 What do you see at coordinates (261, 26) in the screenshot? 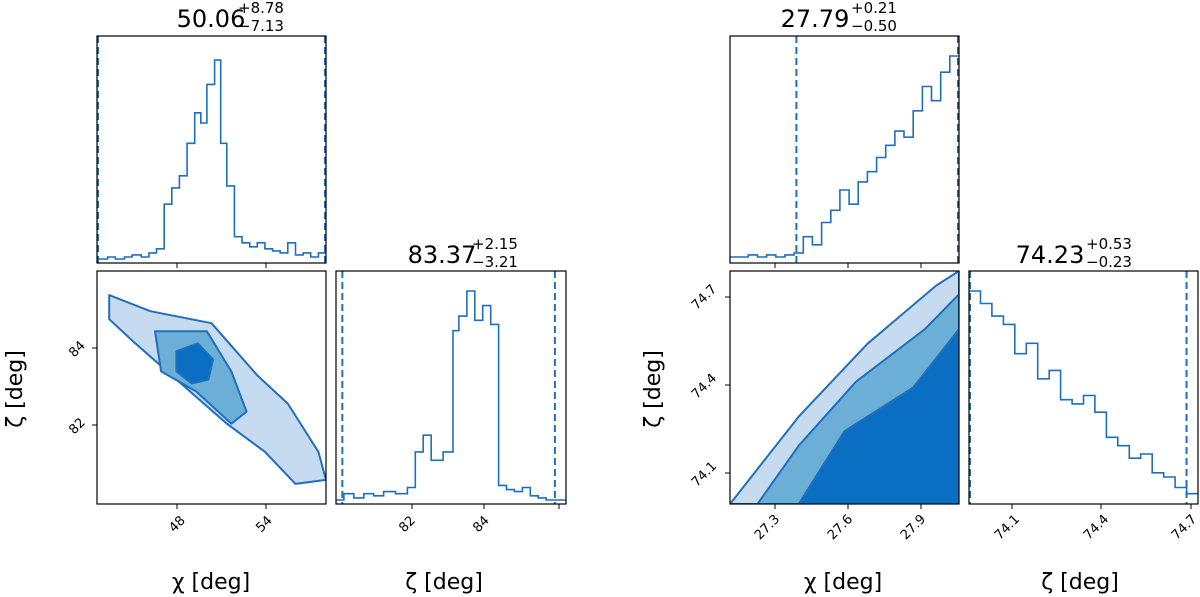
I see `left-chi-minus: −7.13` at bounding box center [261, 26].